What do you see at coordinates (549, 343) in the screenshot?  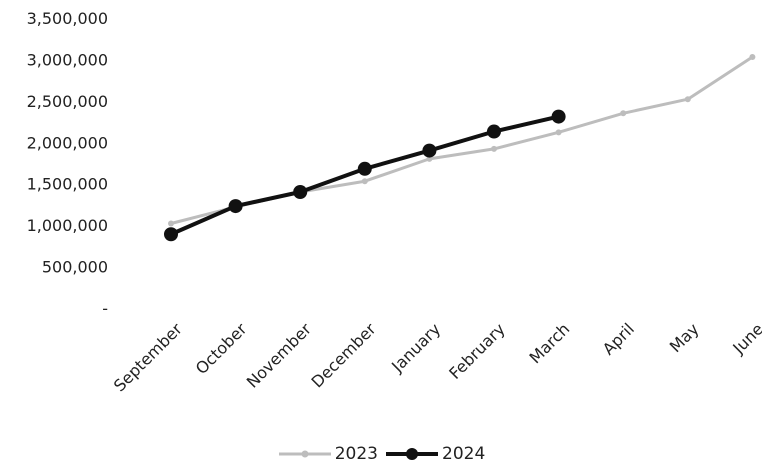 I see `x-tick-label: March` at bounding box center [549, 343].